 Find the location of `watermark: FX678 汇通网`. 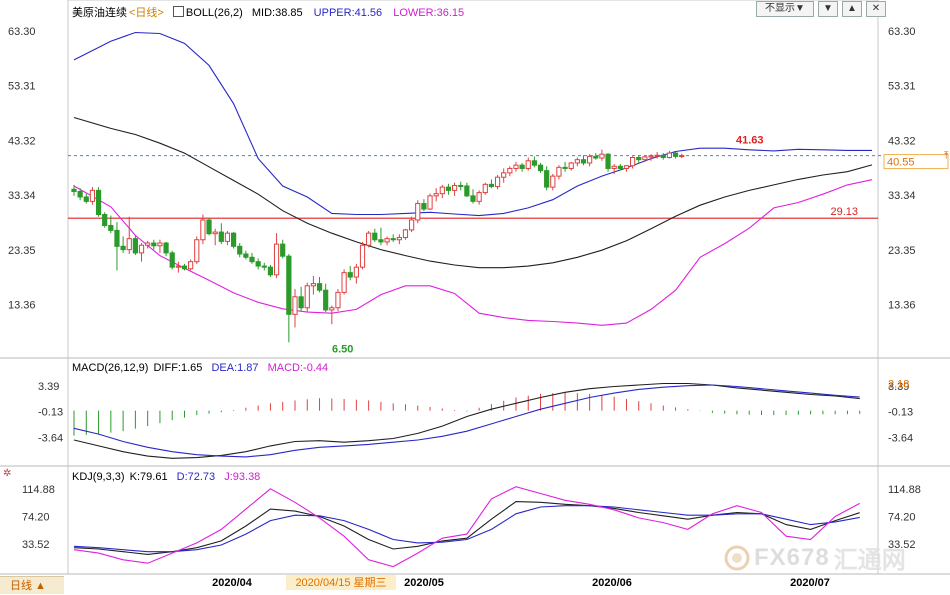

watermark: FX678 汇通网 is located at coordinates (815, 557).